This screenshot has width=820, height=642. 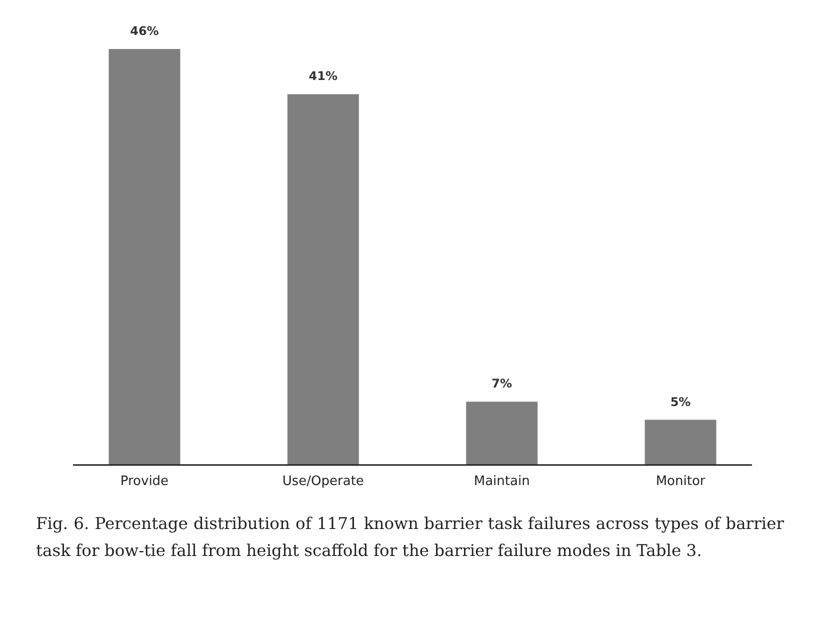 I want to click on x-tick-label: Maintain, so click(x=502, y=482).